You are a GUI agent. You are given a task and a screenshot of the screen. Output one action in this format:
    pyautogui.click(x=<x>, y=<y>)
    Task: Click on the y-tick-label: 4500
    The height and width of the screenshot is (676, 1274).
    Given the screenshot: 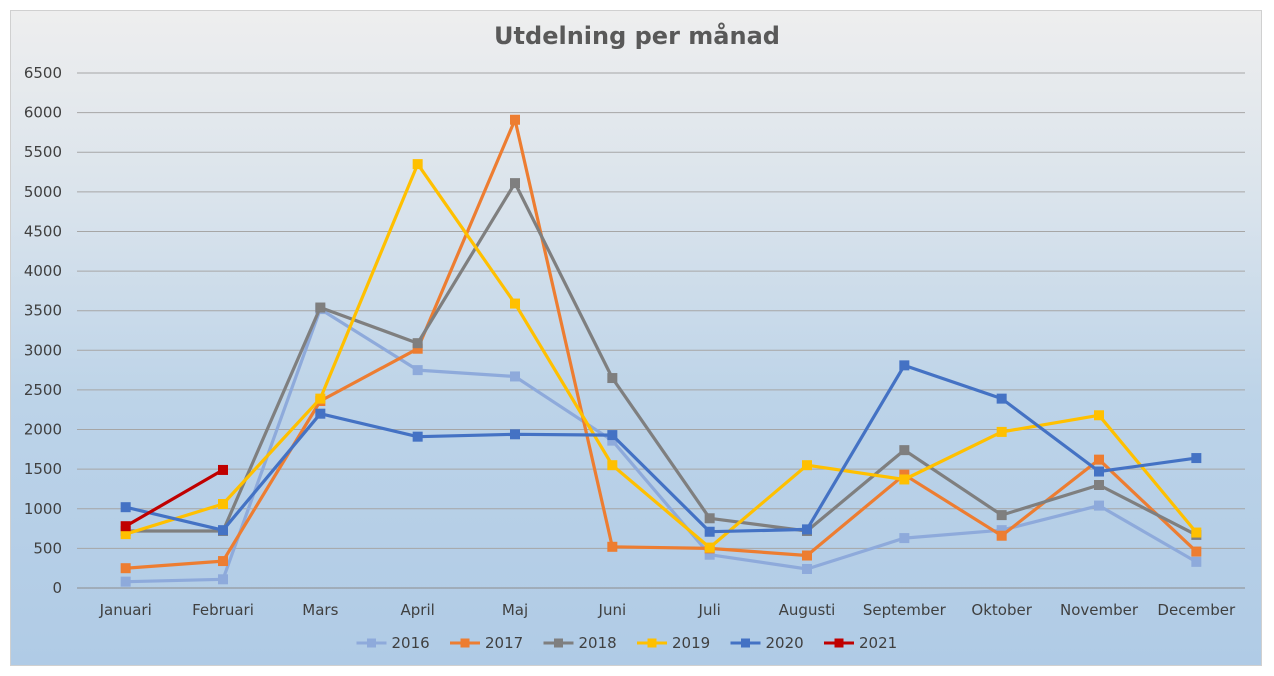 What is the action you would take?
    pyautogui.click(x=43, y=231)
    